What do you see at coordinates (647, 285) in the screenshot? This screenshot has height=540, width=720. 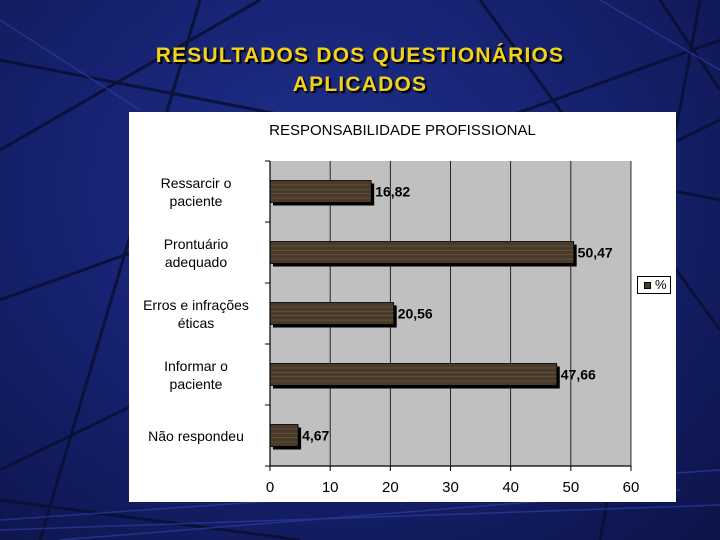 I see `legend-swatch` at bounding box center [647, 285].